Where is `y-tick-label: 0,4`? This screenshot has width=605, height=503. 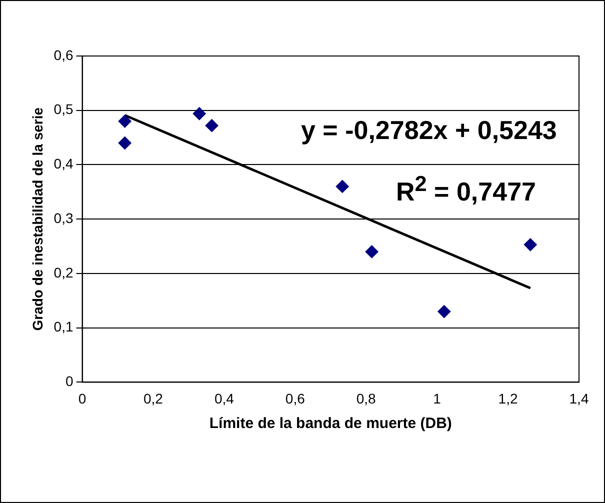 y-tick-label: 0,4 is located at coordinates (64, 164).